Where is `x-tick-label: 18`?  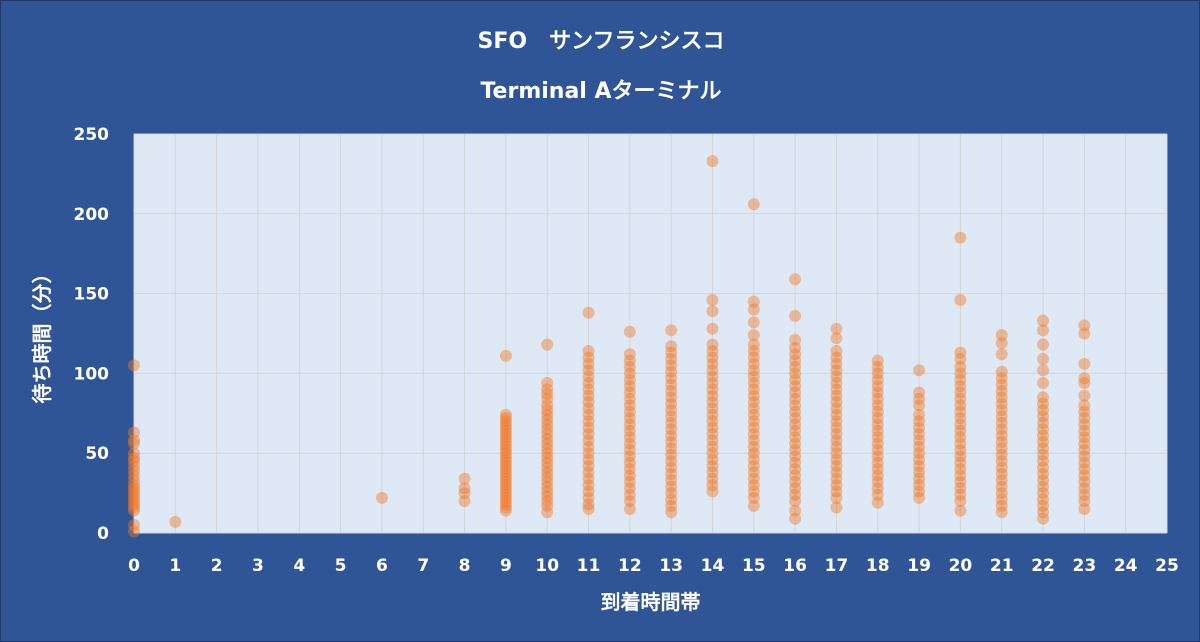
x-tick-label: 18 is located at coordinates (878, 566).